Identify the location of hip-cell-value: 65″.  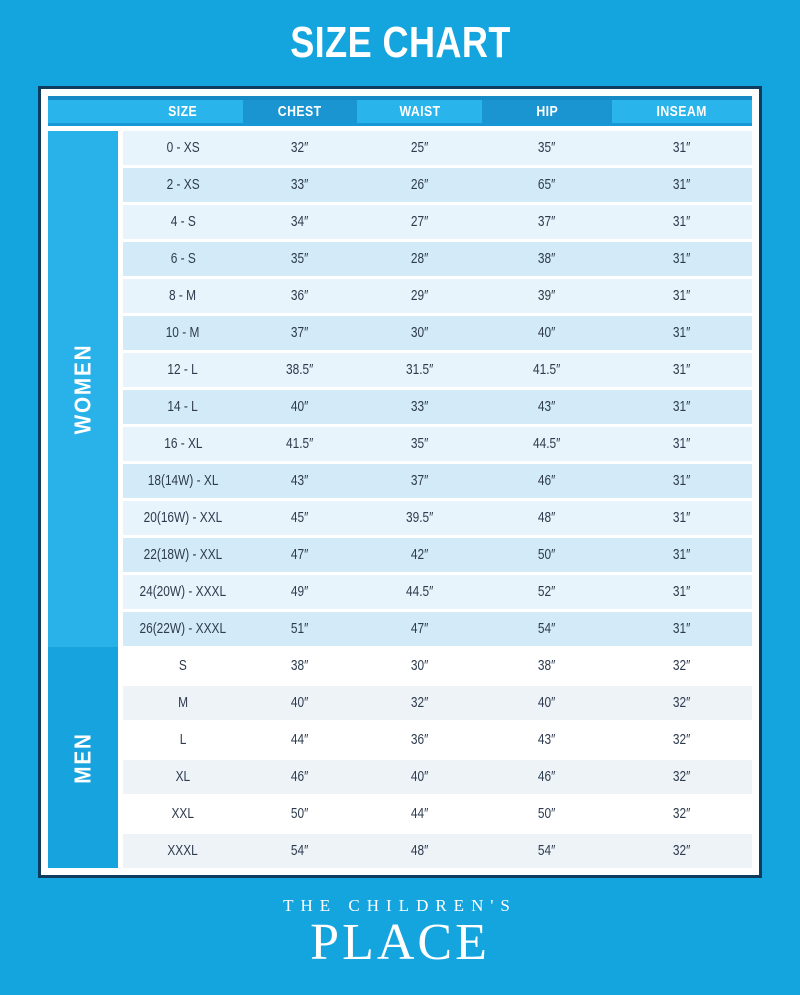
(547, 185).